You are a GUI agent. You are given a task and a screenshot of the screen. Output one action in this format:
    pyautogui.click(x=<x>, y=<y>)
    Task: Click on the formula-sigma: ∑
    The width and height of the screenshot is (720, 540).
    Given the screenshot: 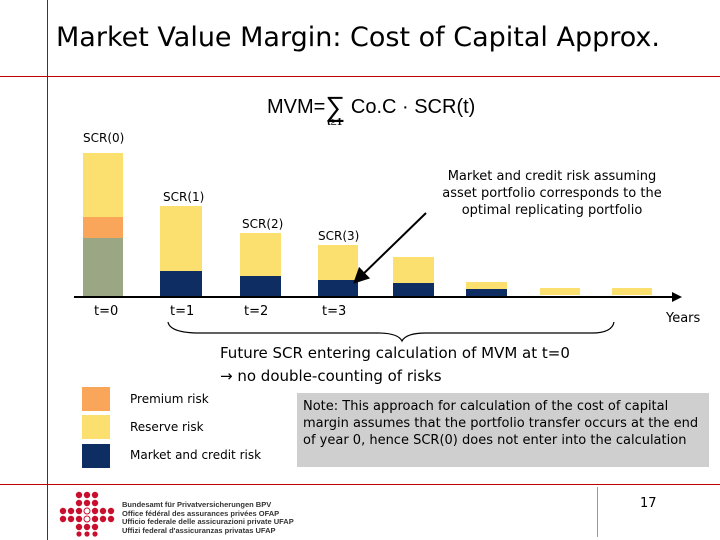 What is the action you would take?
    pyautogui.click(x=335, y=106)
    